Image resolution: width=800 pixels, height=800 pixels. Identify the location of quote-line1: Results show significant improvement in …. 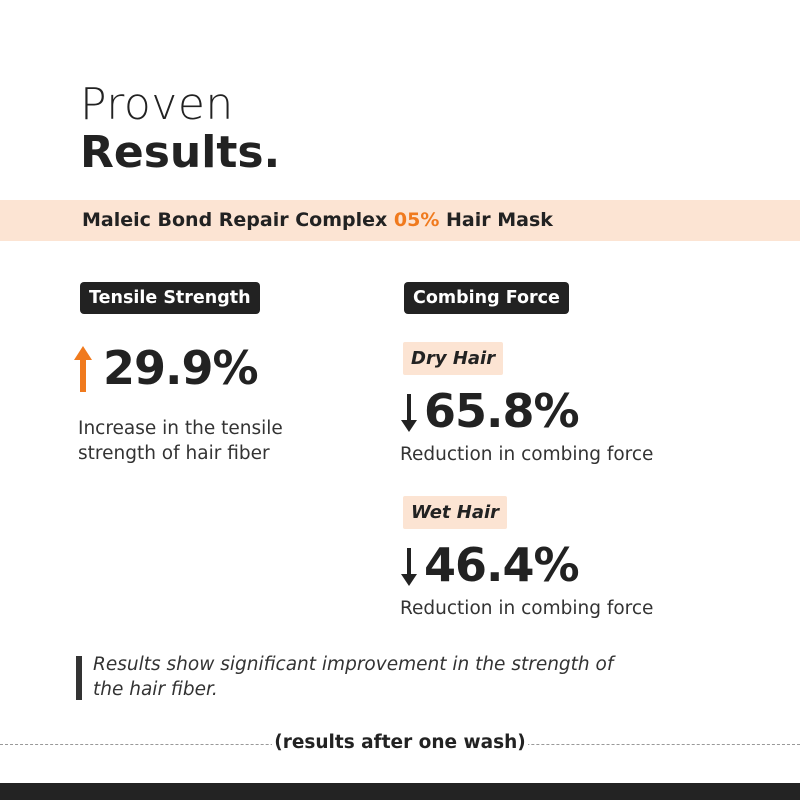
(353, 664).